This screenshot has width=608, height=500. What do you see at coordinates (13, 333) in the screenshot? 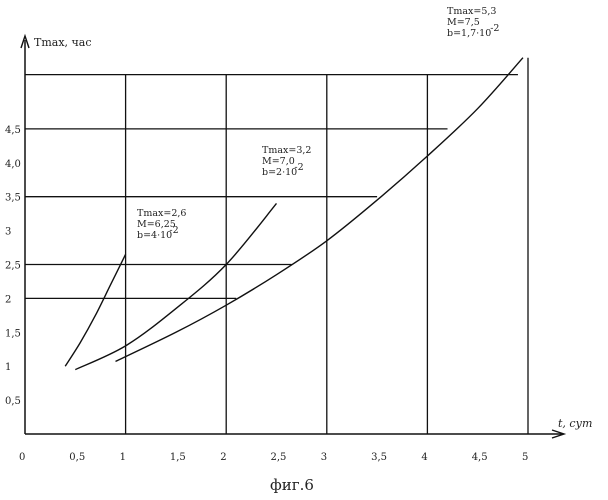
I see `y-tick-label: 1,5` at bounding box center [13, 333].